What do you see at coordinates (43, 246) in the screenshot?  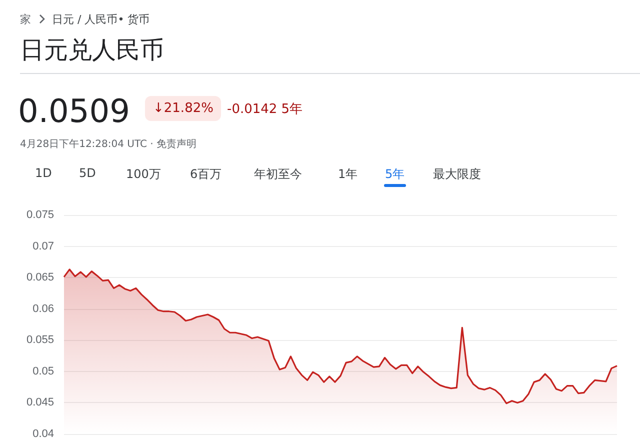 I see `y-tick-label: 0.07` at bounding box center [43, 246].